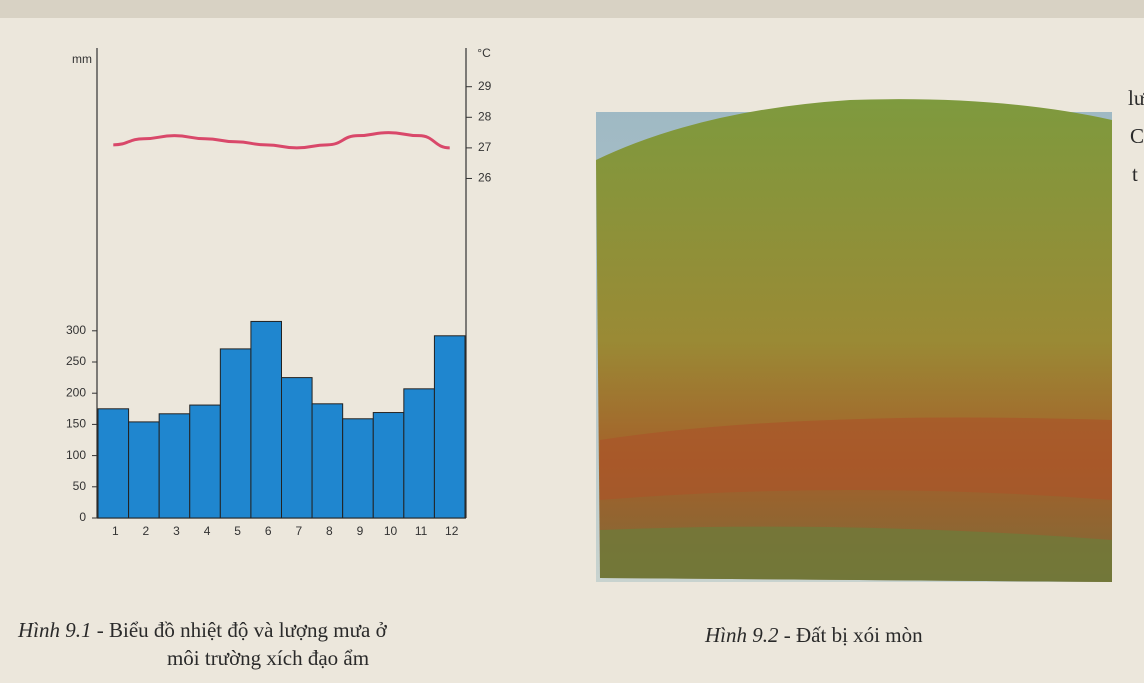 The width and height of the screenshot is (1144, 683). What do you see at coordinates (329, 531) in the screenshot?
I see `x-tick-label: 8` at bounding box center [329, 531].